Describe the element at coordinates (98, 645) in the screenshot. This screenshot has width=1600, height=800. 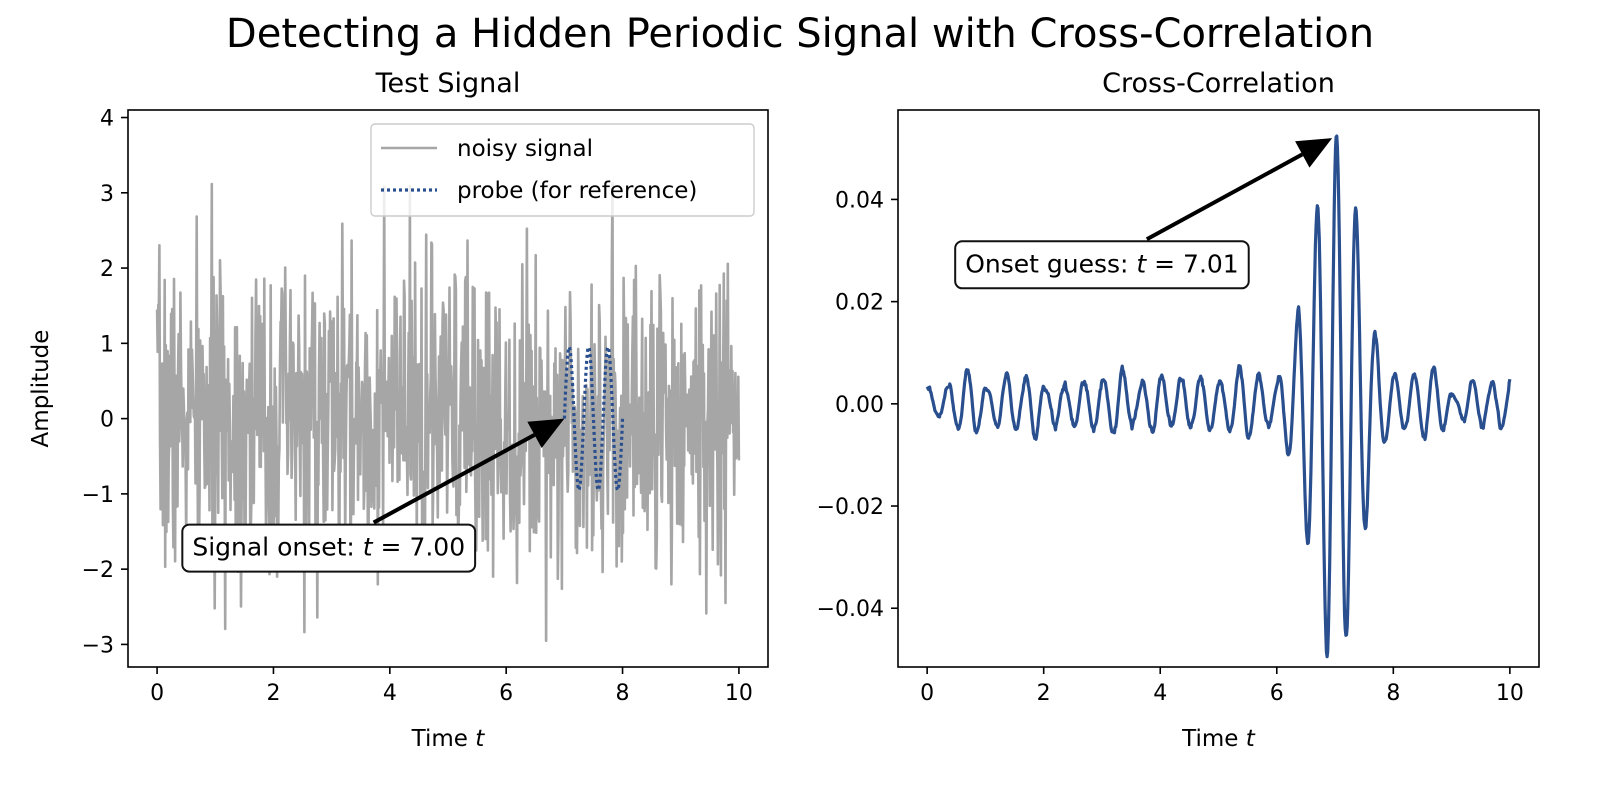
I see `y-tick-label: −3` at that location.